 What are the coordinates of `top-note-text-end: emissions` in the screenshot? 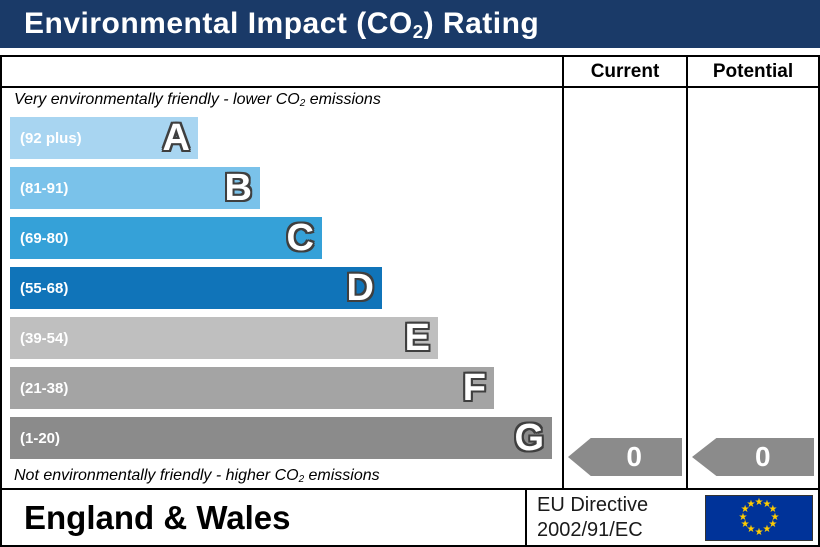 It's located at (343, 99).